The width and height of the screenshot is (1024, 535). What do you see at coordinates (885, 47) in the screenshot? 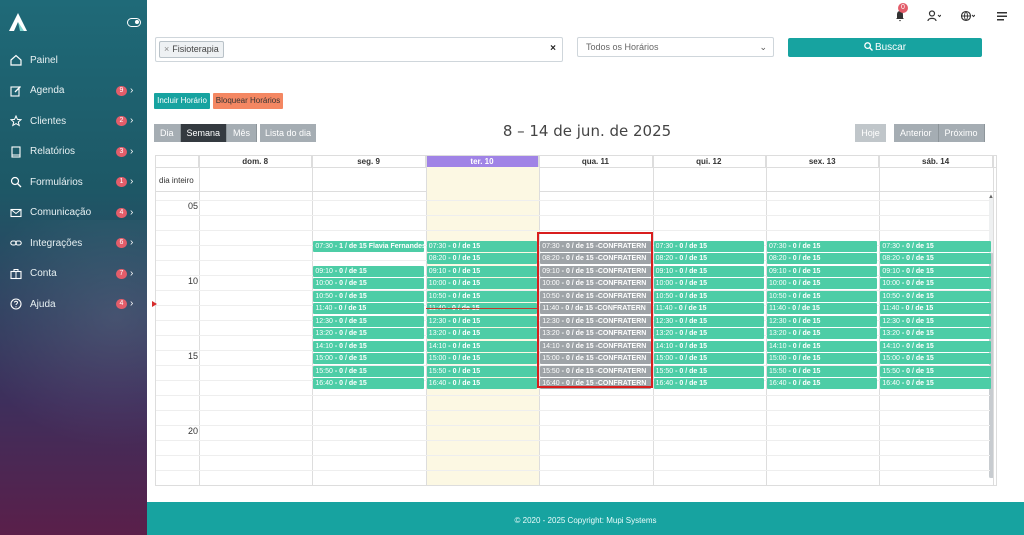
I see `search-button: Buscar` at bounding box center [885, 47].